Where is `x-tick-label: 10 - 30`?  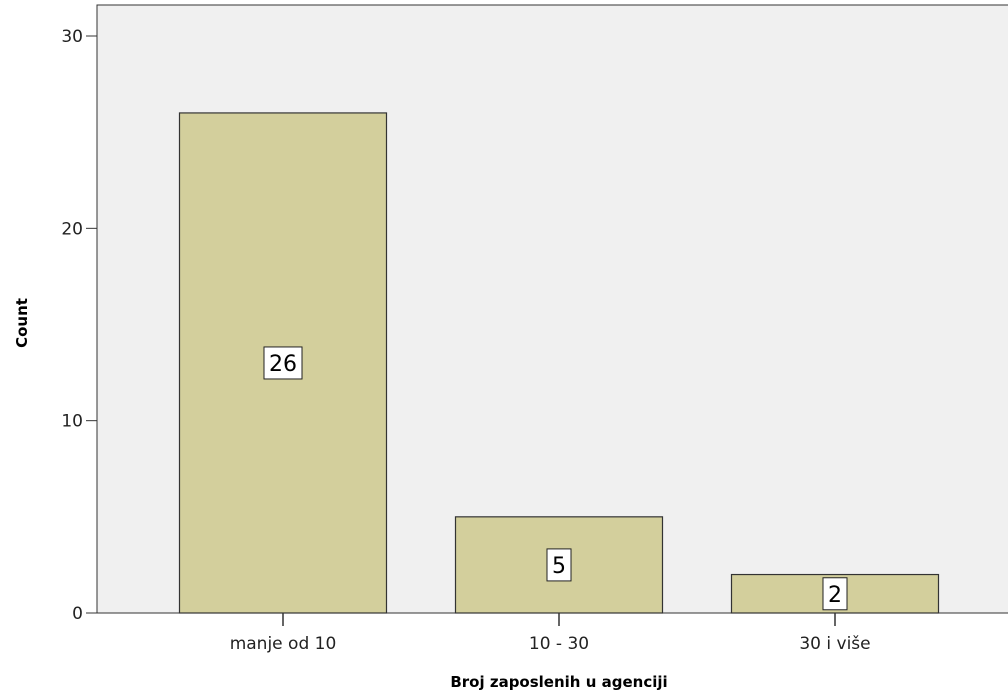
x-tick-label: 10 - 30 is located at coordinates (559, 644).